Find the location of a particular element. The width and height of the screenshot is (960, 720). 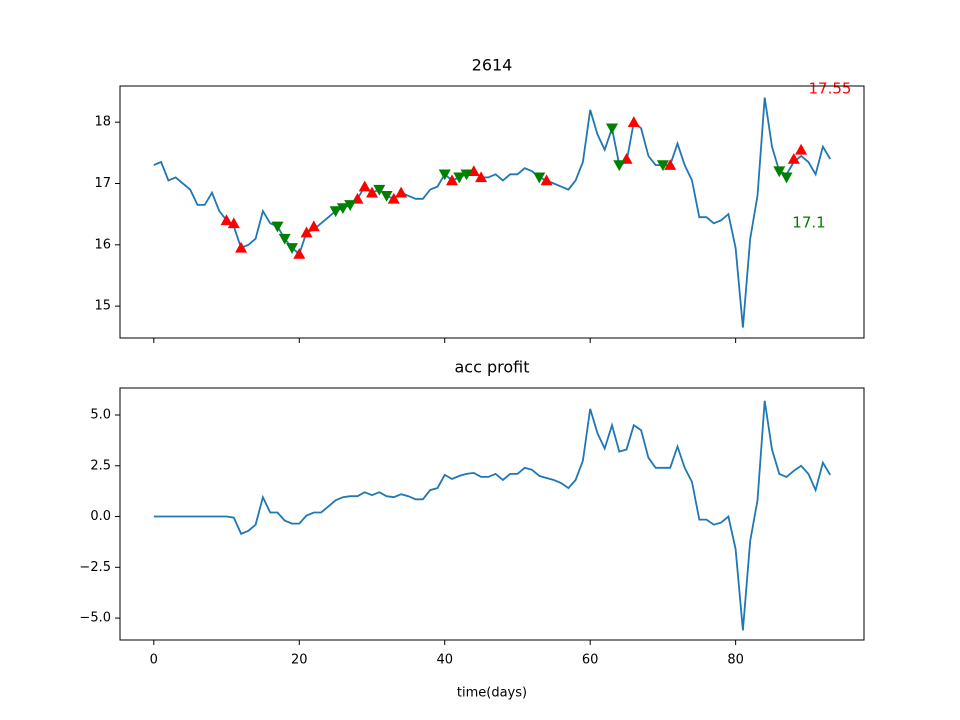

x-axis-label: time(days) is located at coordinates (492, 693).